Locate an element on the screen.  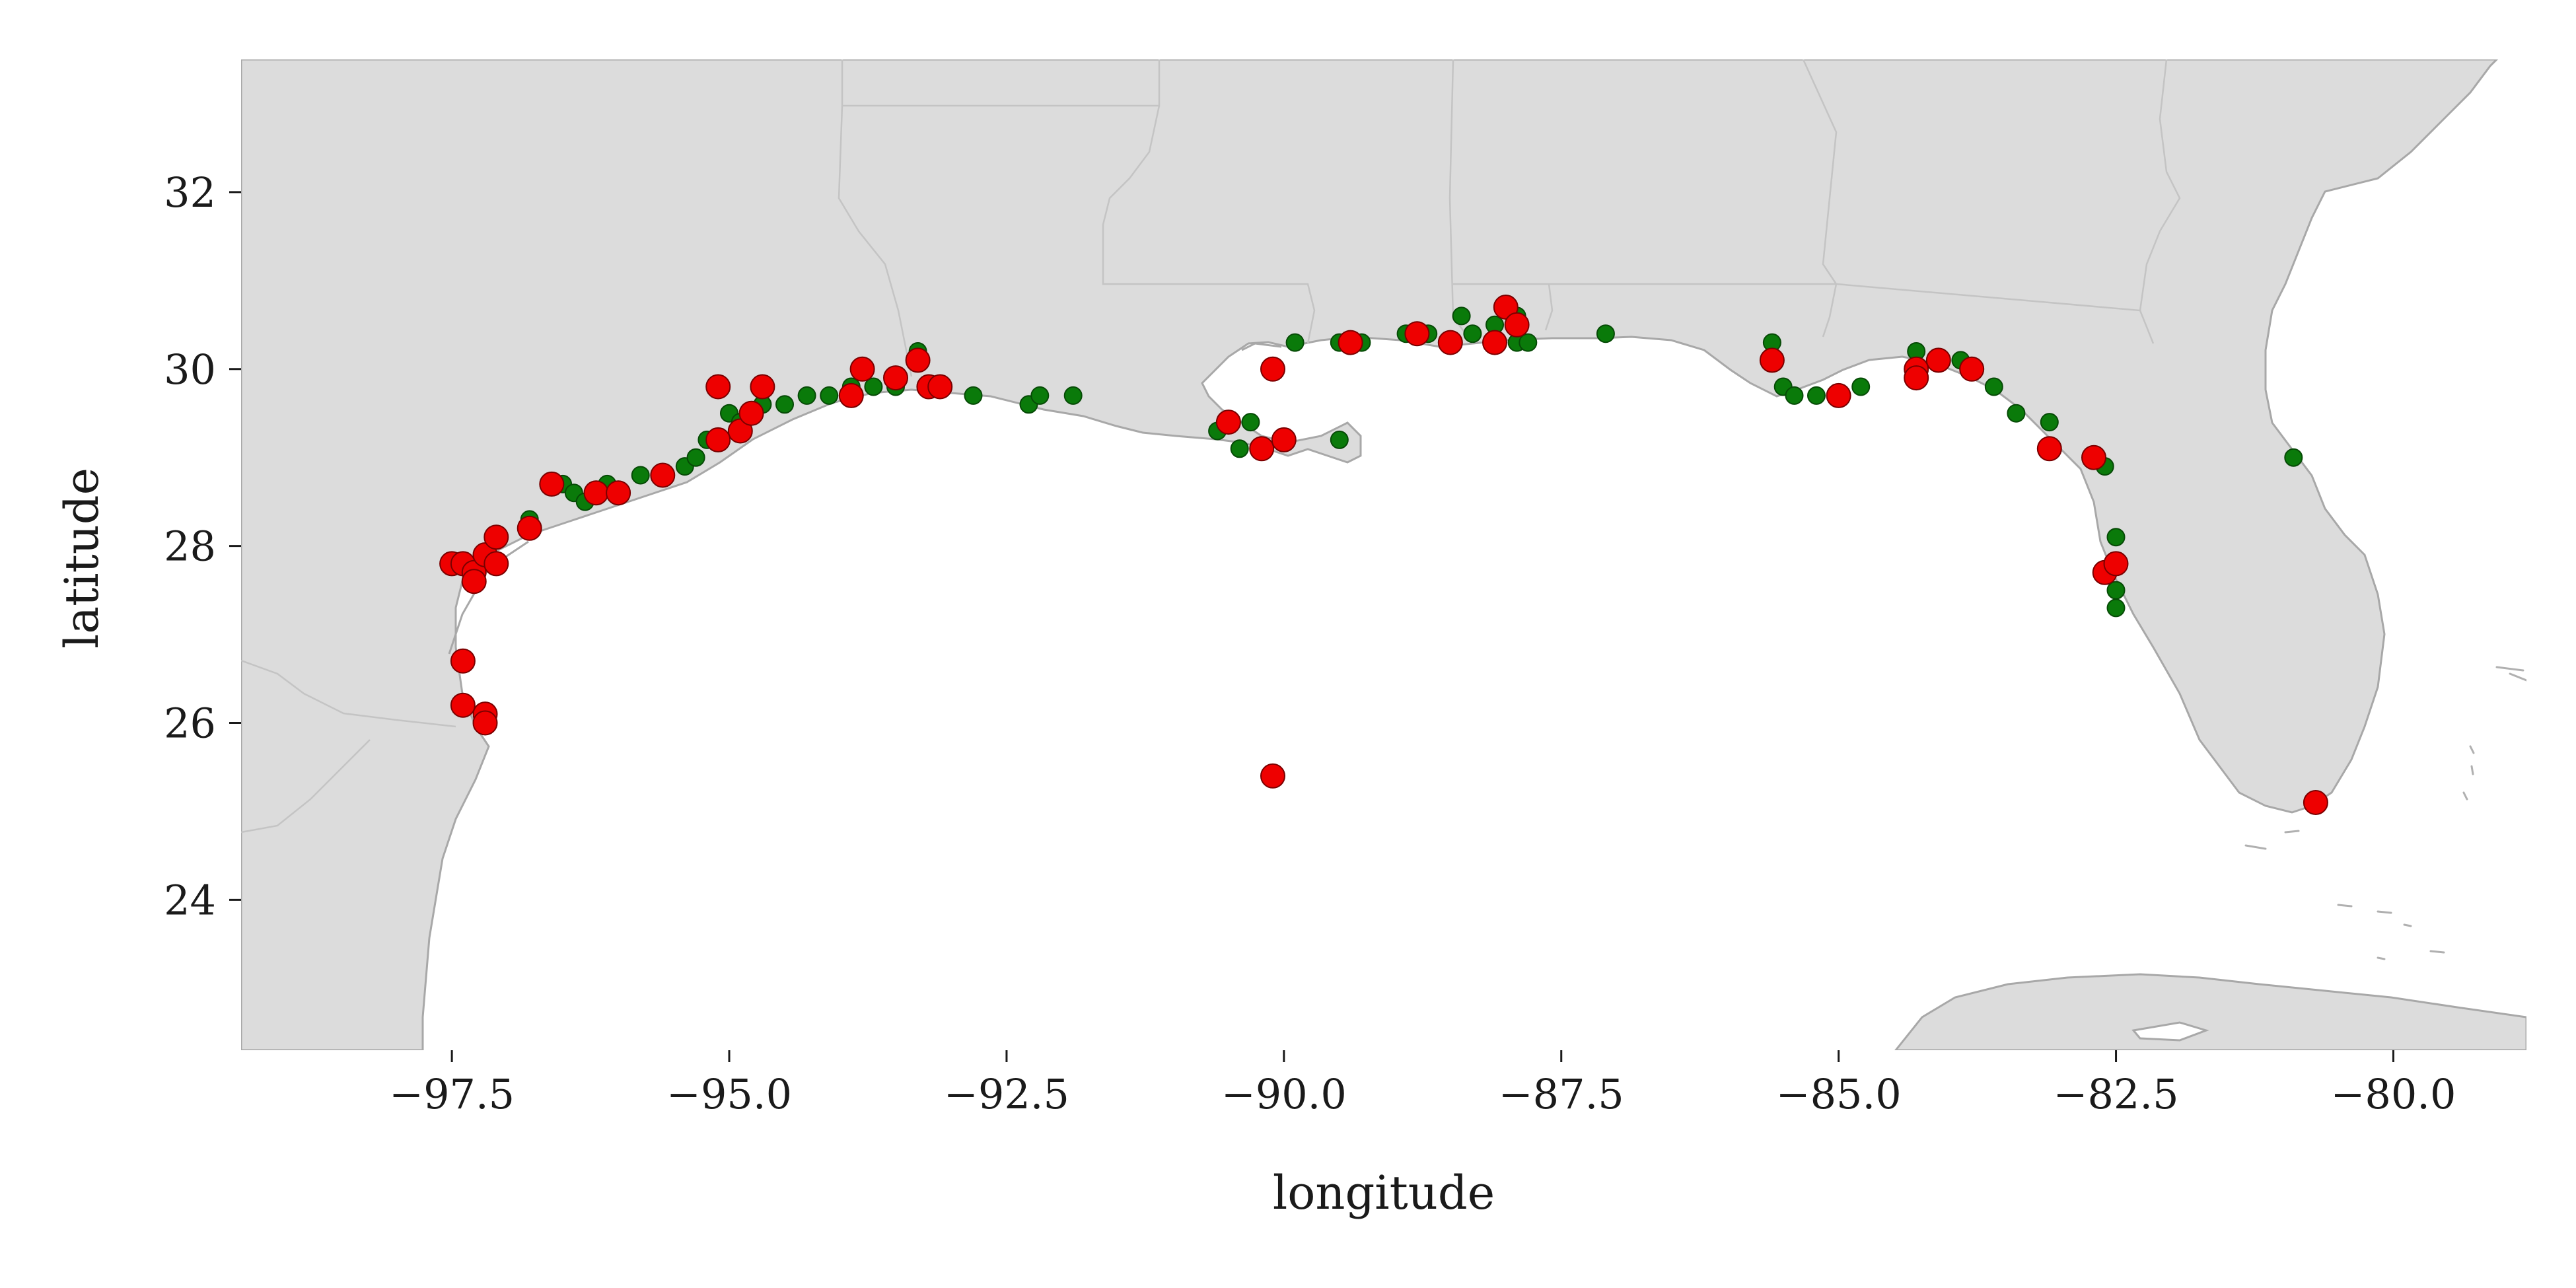
keys-dots is located at coordinates (2385, 813).